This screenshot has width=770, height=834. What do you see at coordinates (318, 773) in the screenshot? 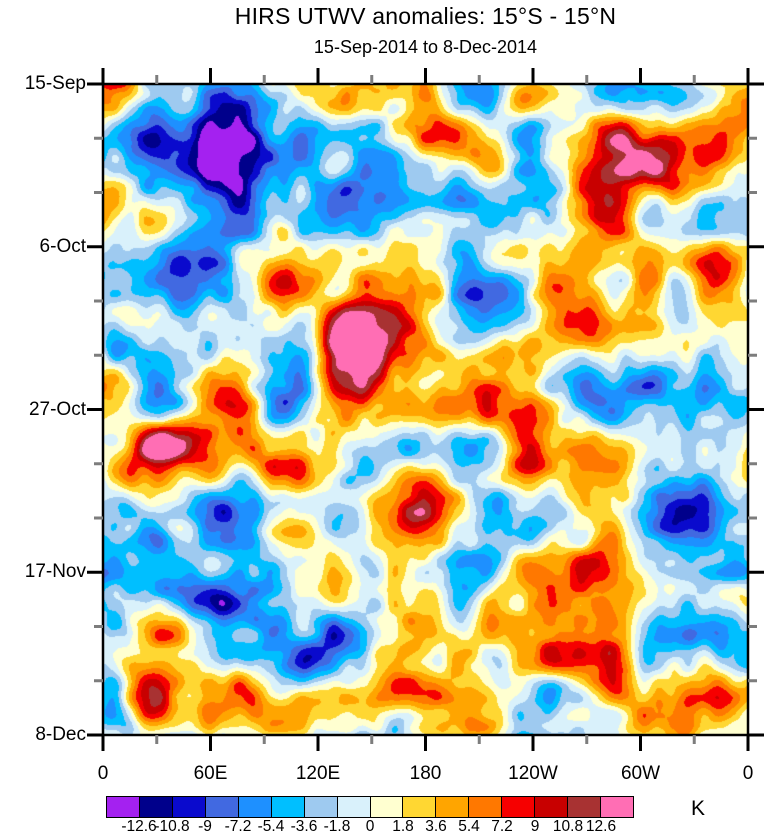
I see `x-tick-label: 120E` at bounding box center [318, 773].